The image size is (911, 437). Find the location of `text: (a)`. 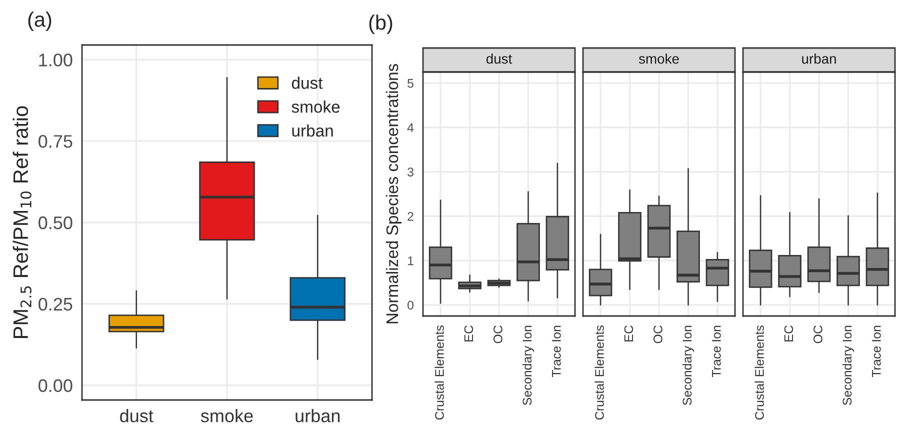

text: (a) is located at coordinates (40, 21).